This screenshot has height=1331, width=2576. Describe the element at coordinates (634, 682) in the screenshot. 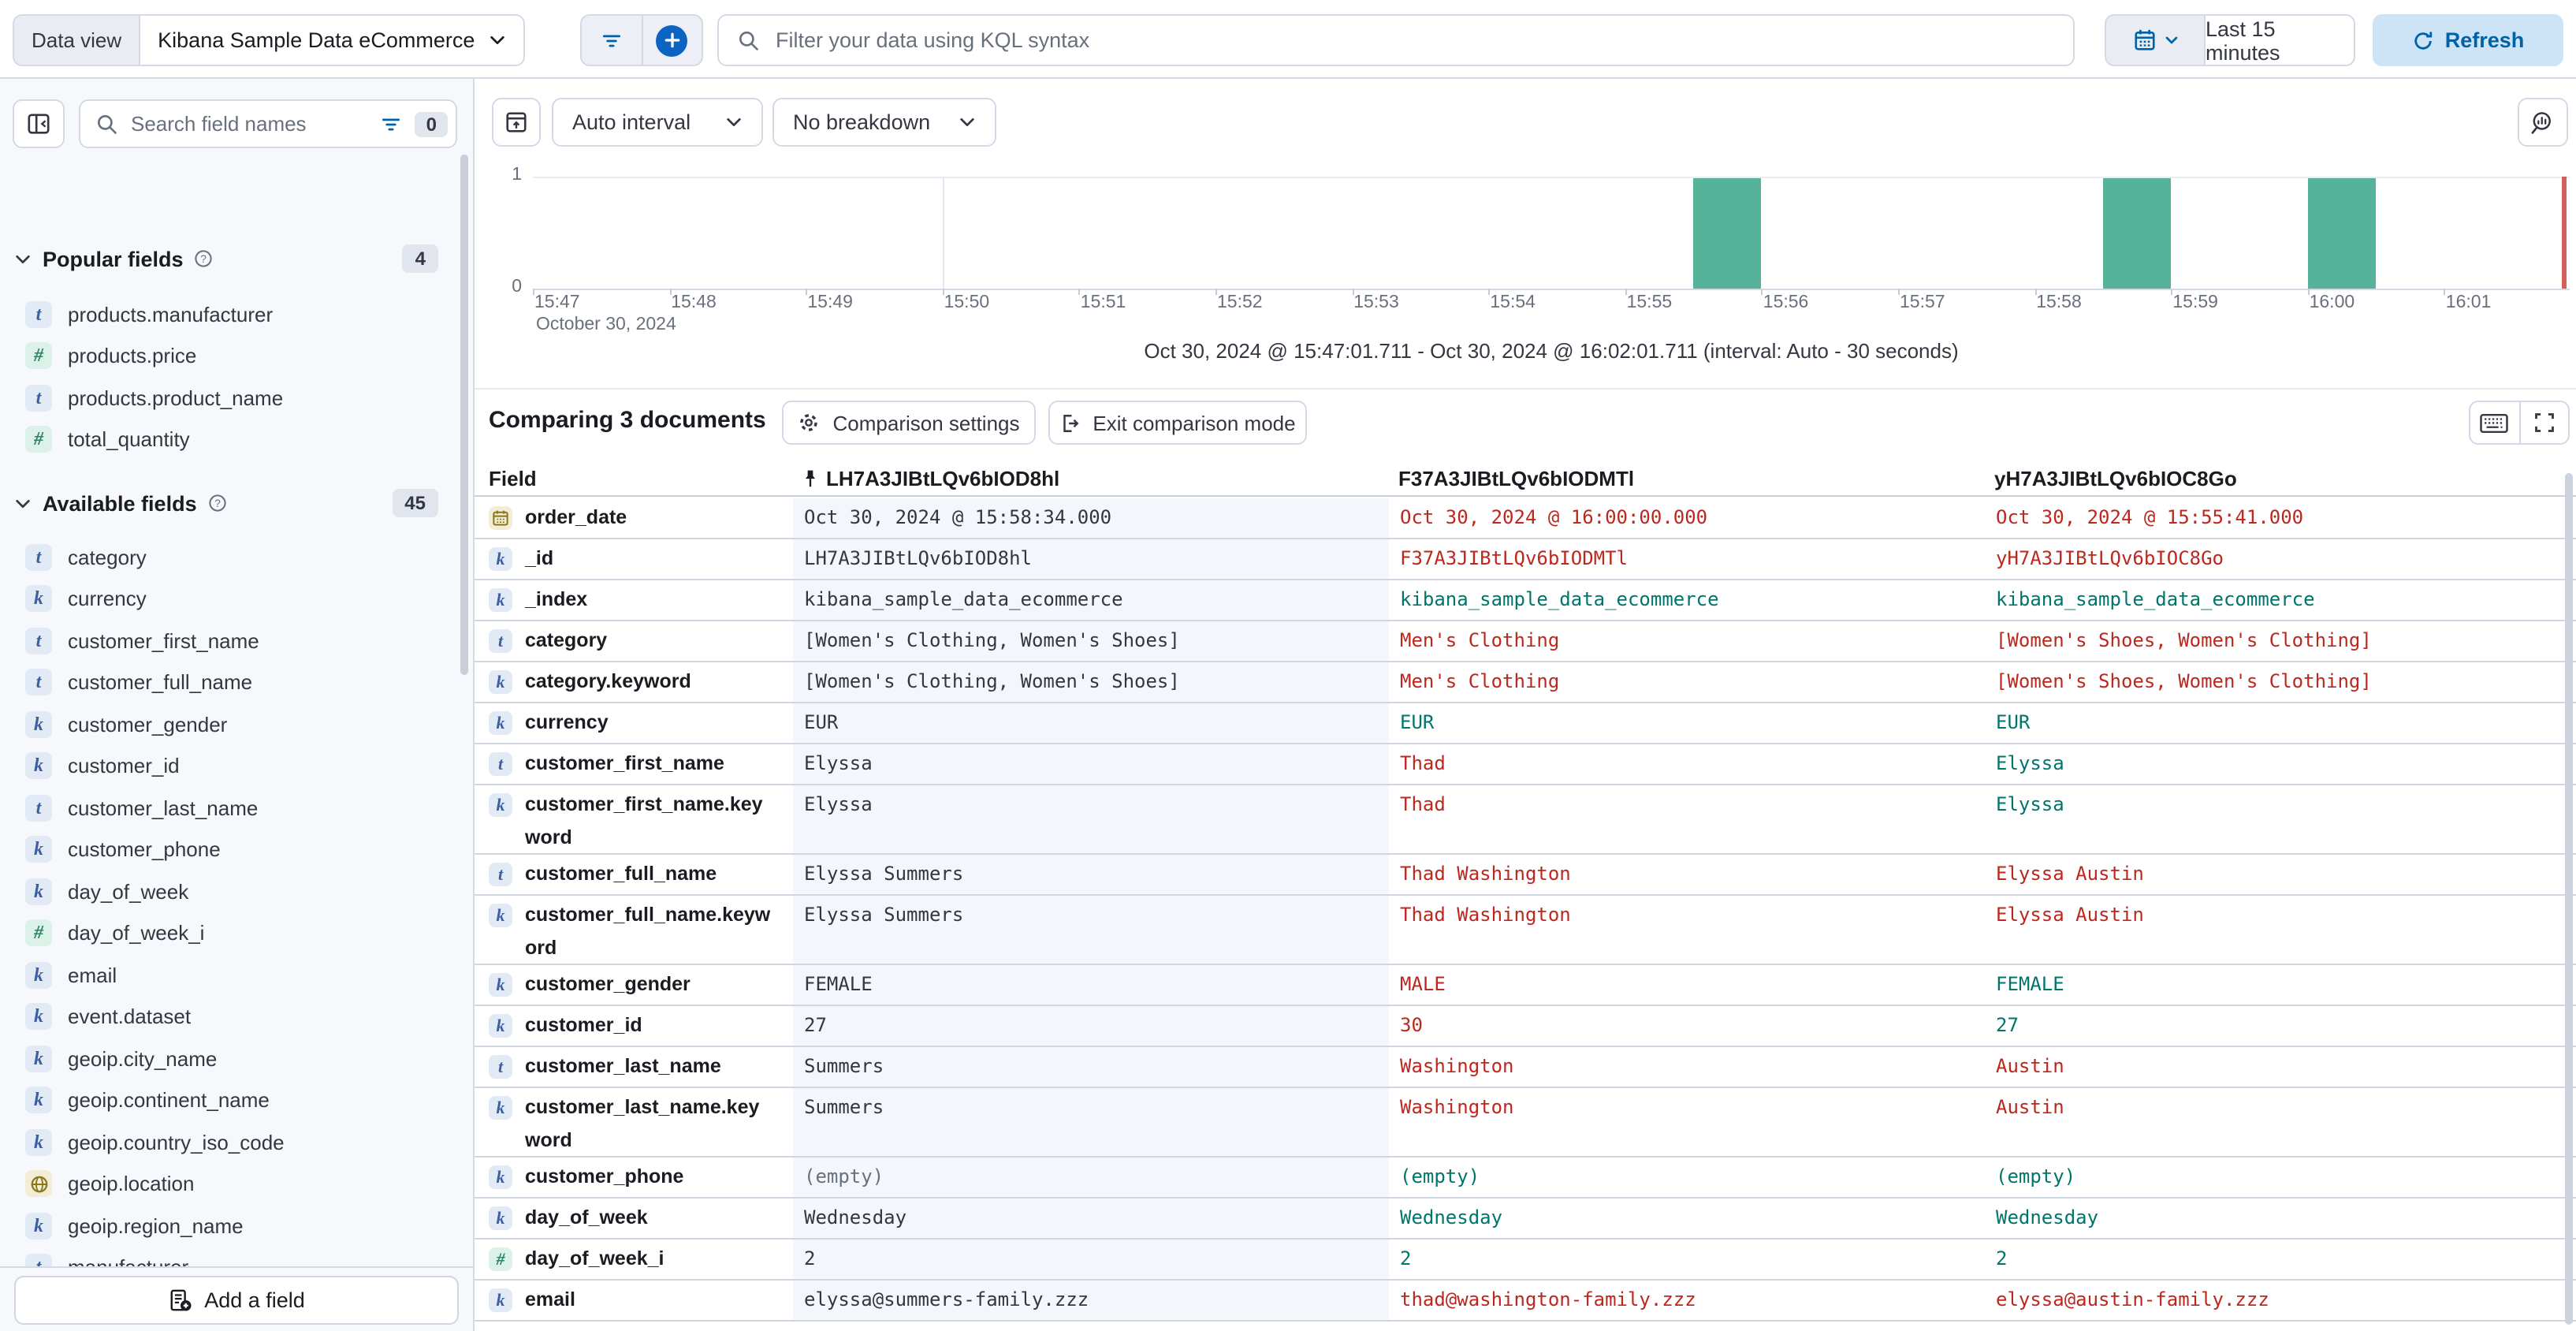

I see `field-name-cell: k category.keyword` at that location.